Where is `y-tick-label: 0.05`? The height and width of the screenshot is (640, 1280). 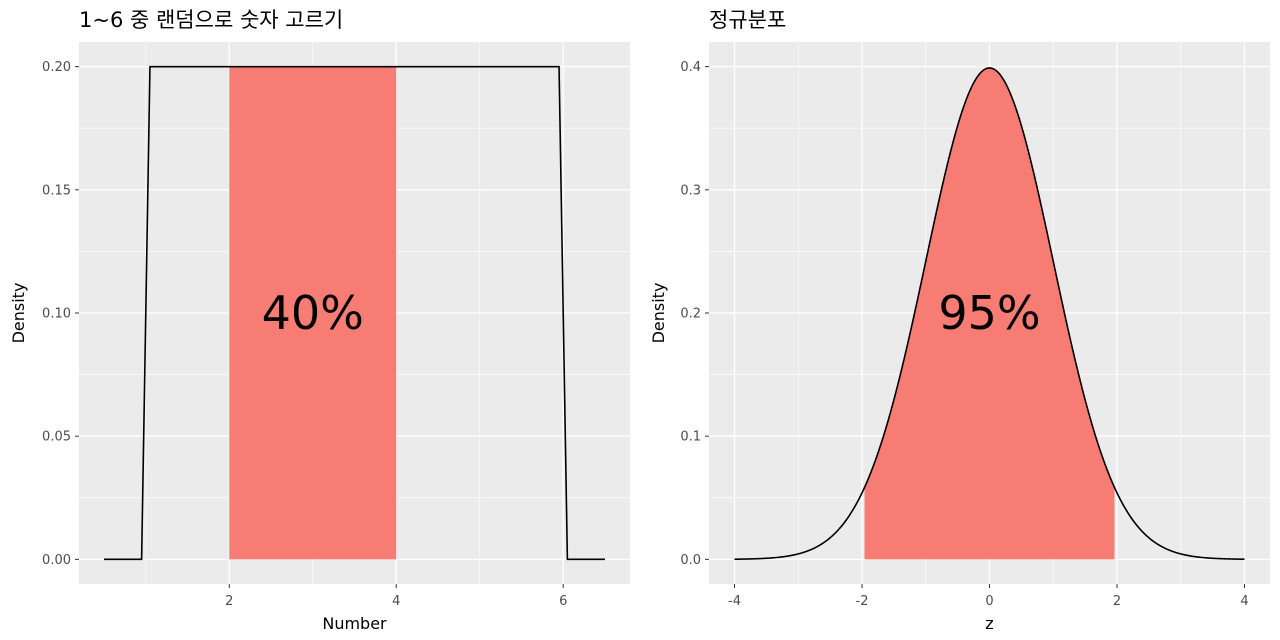
y-tick-label: 0.05 is located at coordinates (56, 437).